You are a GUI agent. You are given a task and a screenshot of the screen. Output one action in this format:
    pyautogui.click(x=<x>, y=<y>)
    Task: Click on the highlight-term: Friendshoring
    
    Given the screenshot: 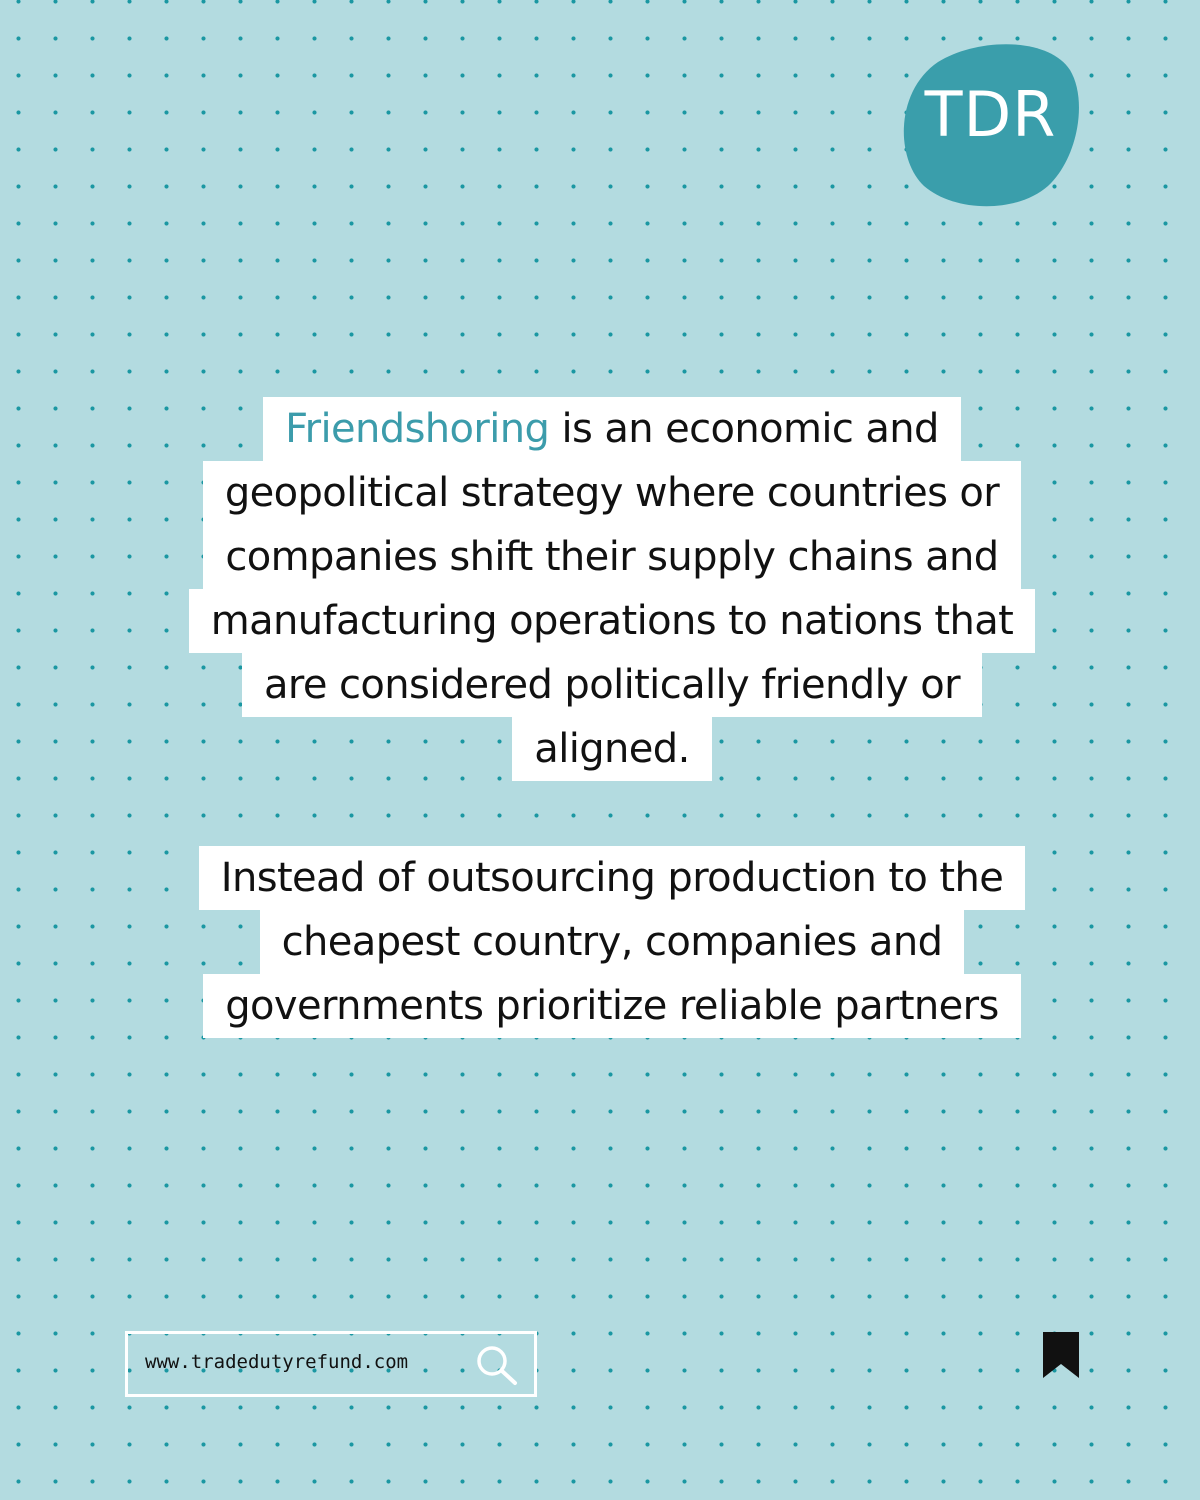 What is the action you would take?
    pyautogui.click(x=417, y=429)
    